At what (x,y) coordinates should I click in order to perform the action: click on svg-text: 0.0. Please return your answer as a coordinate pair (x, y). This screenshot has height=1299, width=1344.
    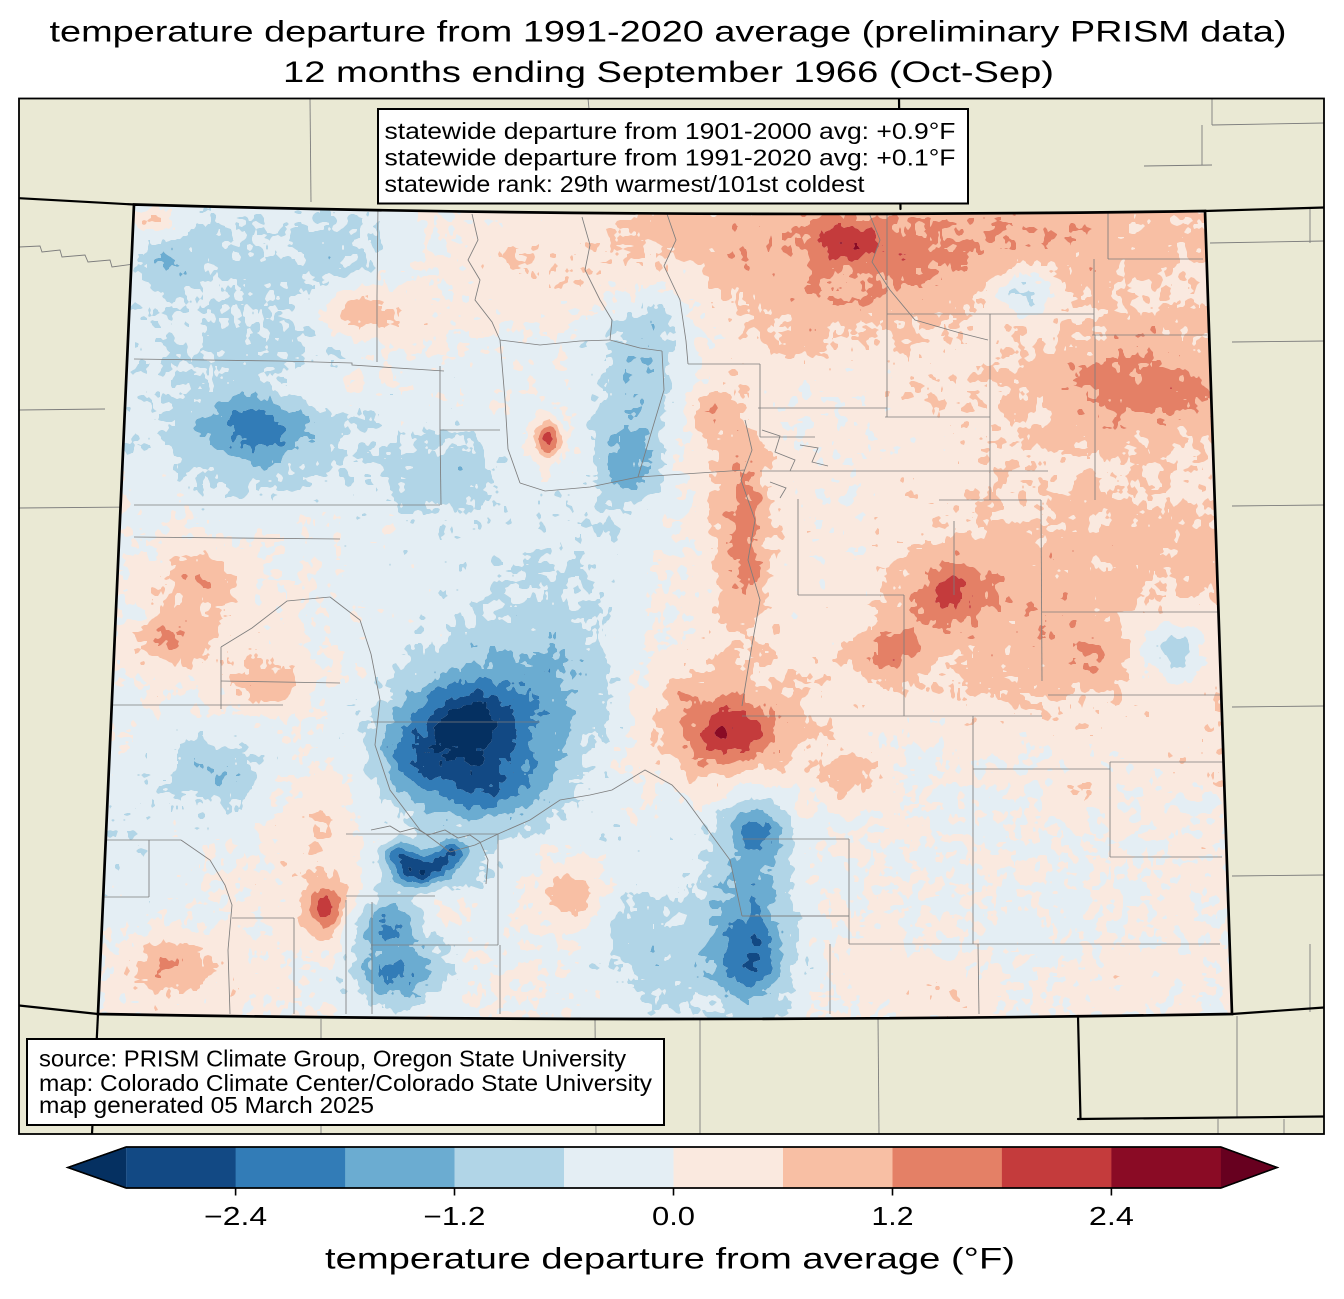
    Looking at the image, I should click on (673, 1217).